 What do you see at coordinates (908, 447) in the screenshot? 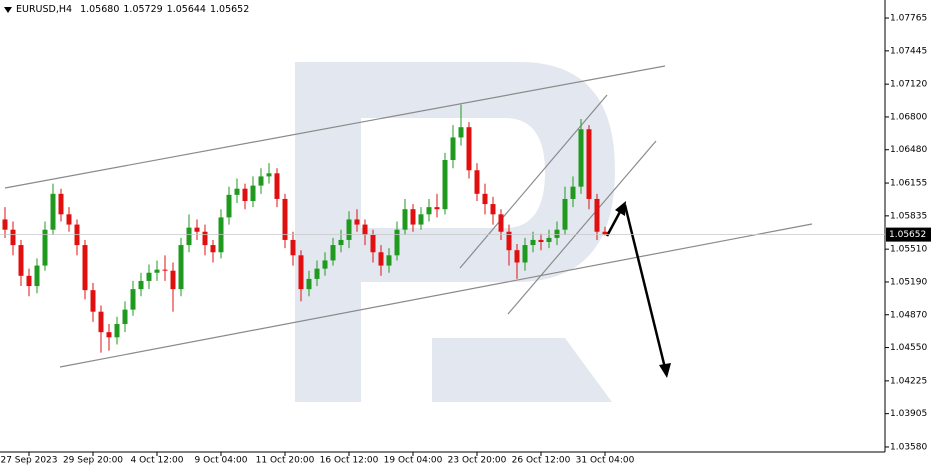
I see `y-tick-label: 1.03580` at bounding box center [908, 447].